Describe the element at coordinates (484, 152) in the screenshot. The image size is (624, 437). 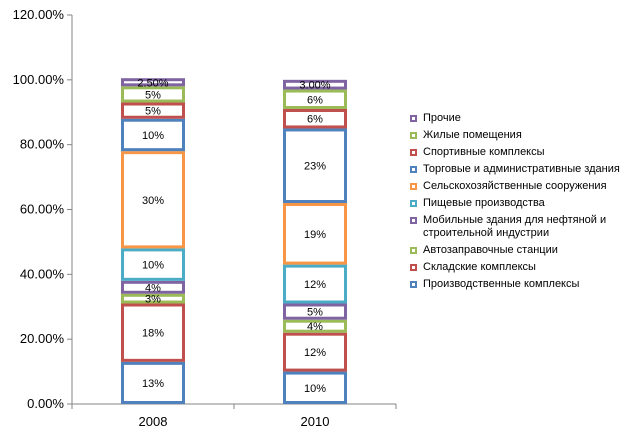
I see `legend-label: Спортивные комплексы` at that location.